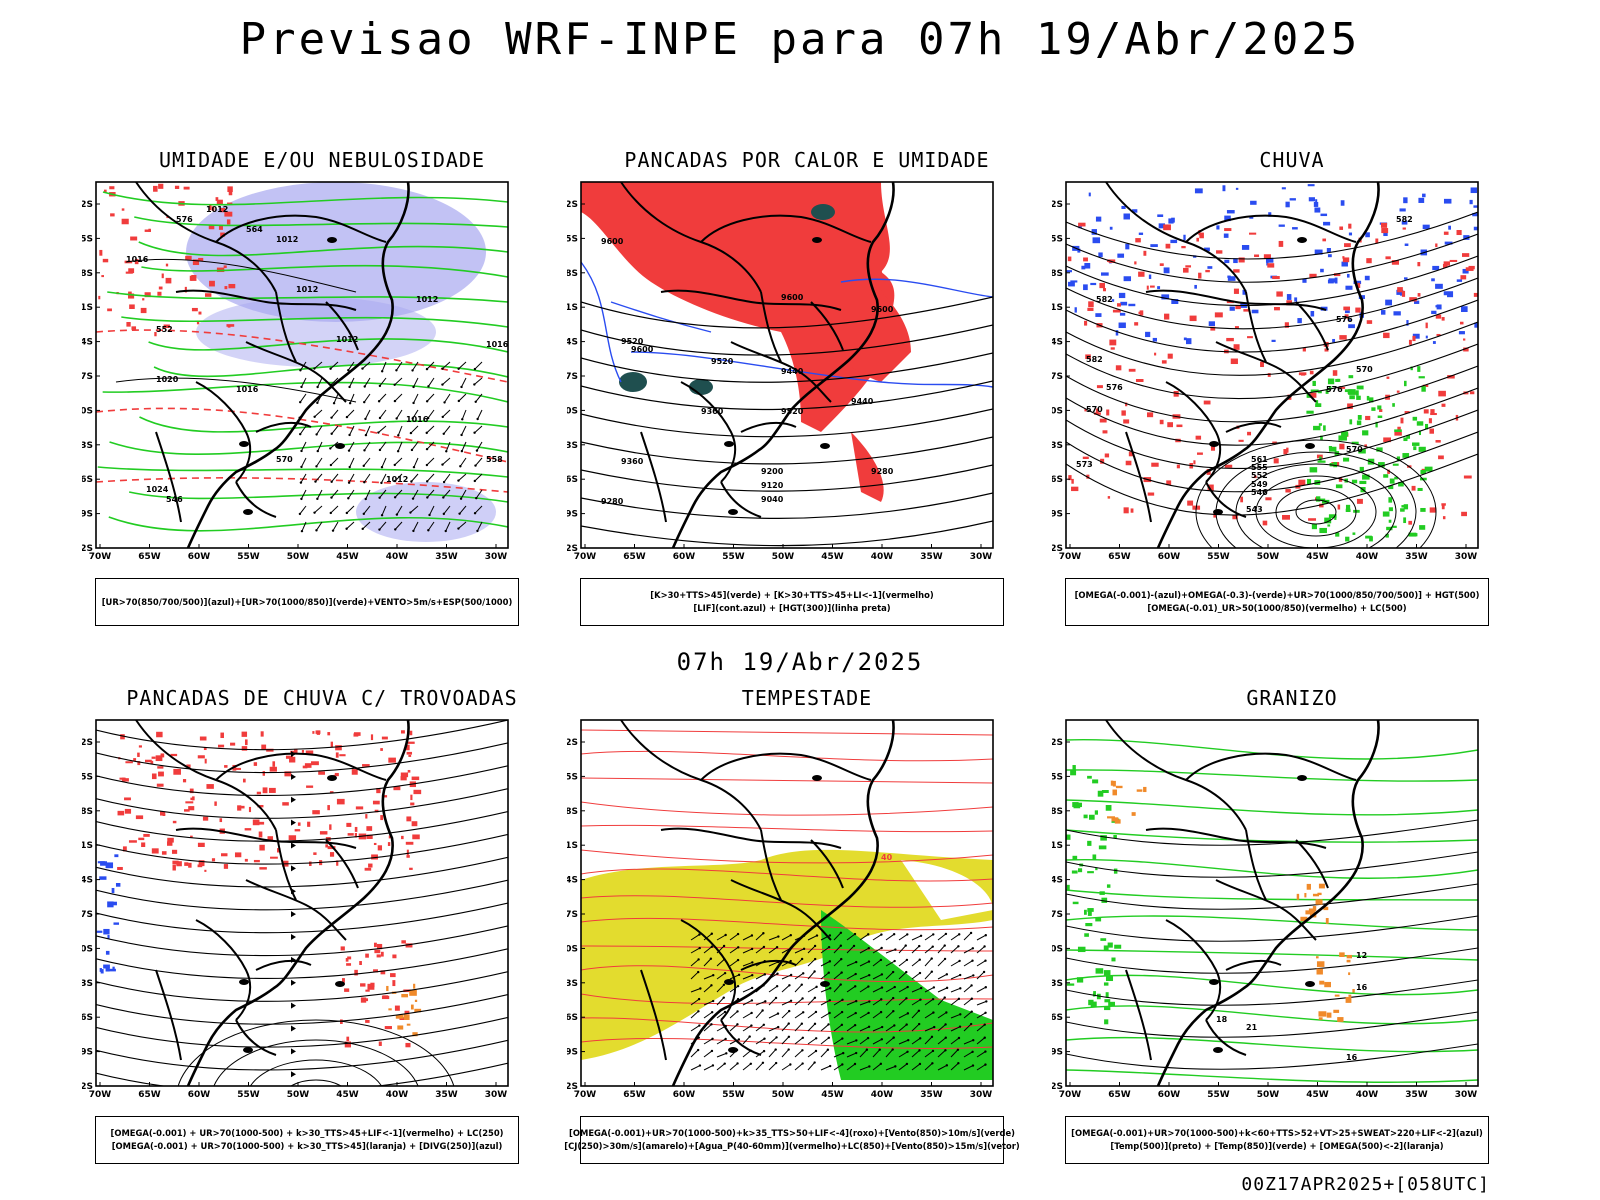  I want to click on unstable-area, so click(738, 307).